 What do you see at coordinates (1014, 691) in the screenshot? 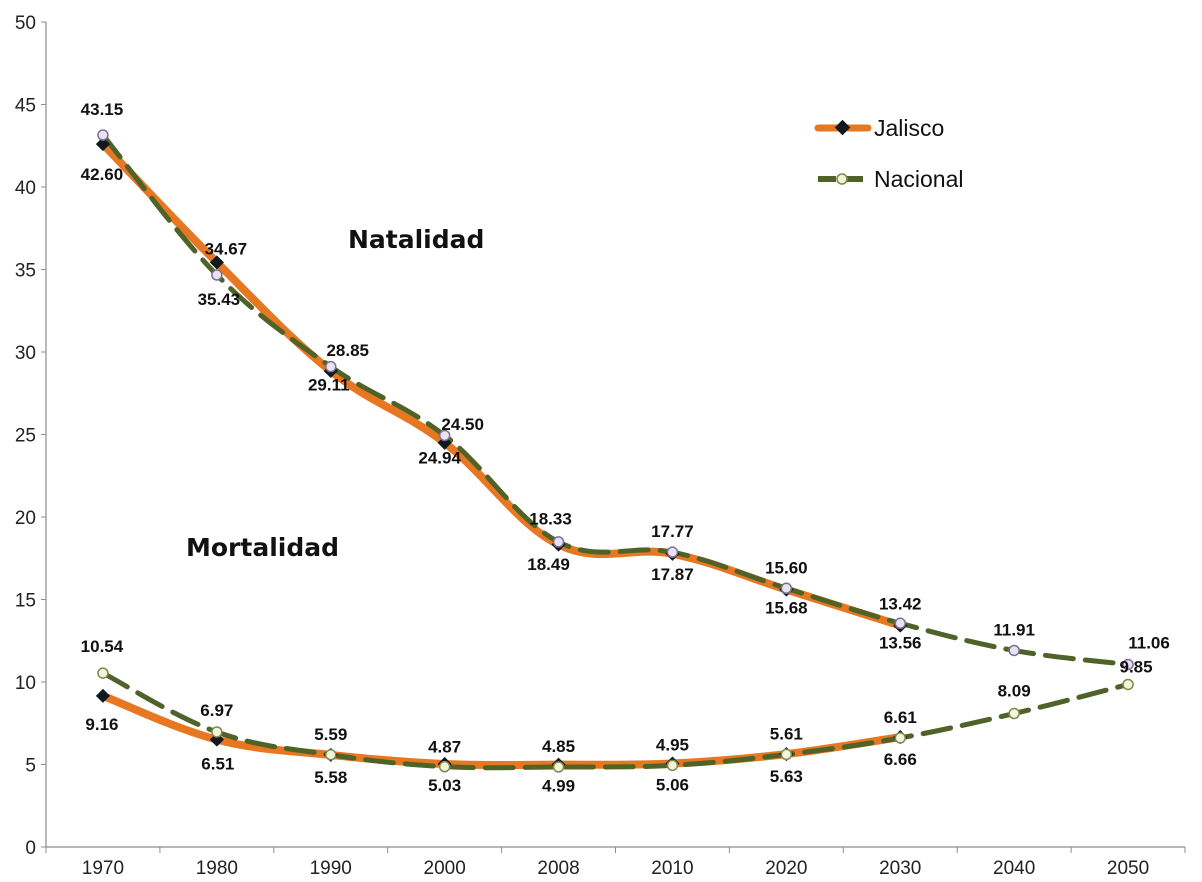
I see `data-label-nacional-mortalidad: 8.09` at bounding box center [1014, 691].